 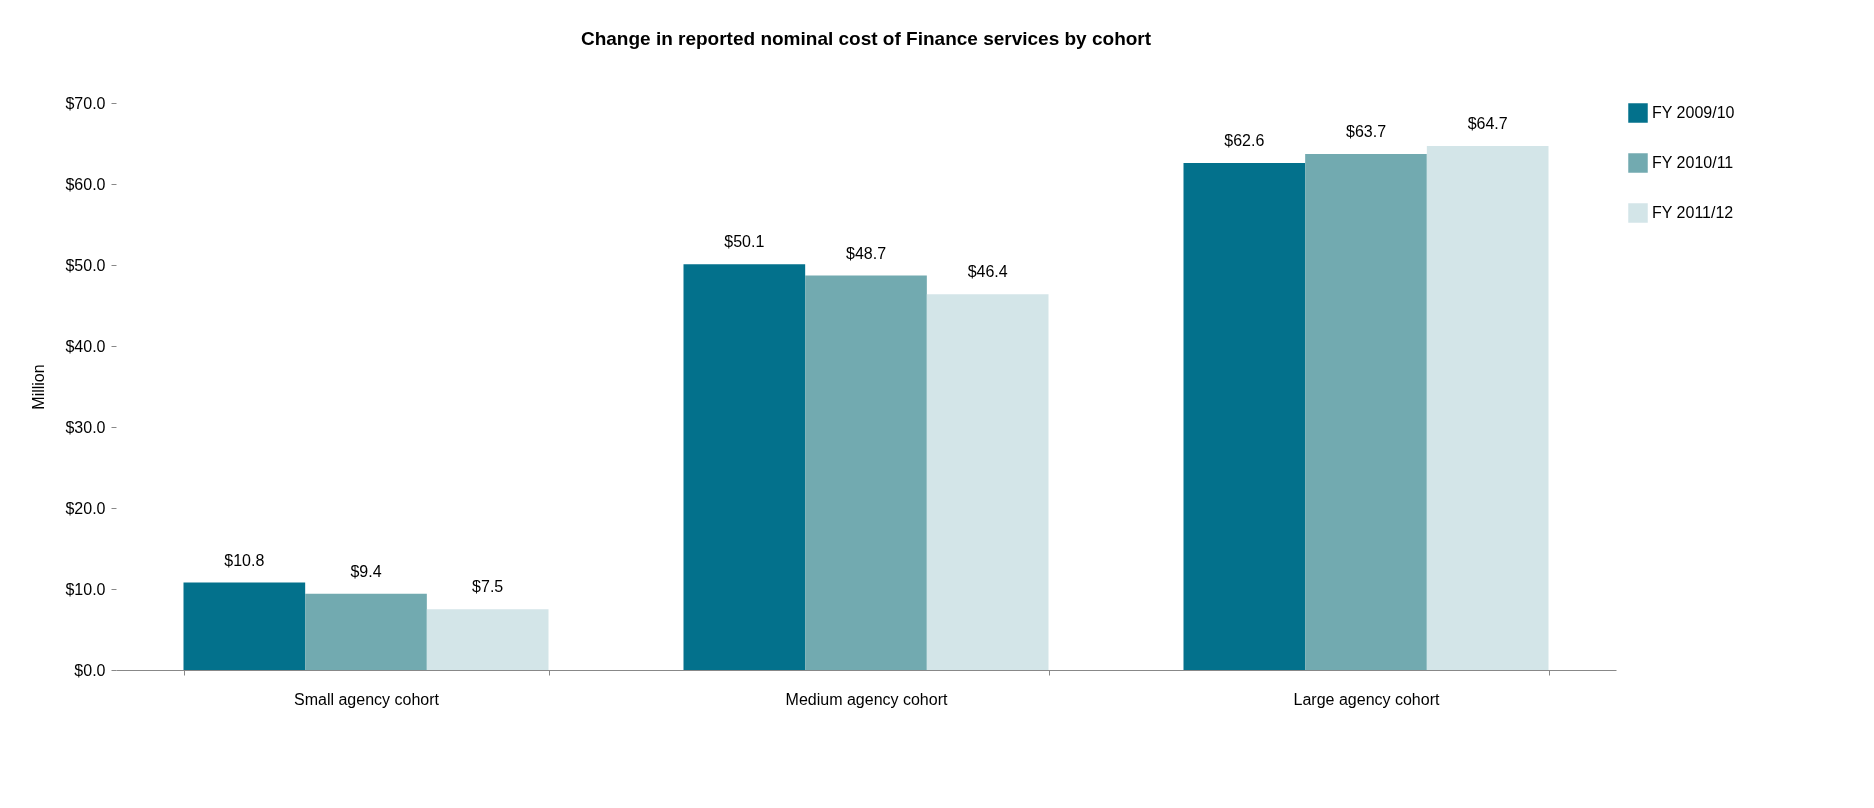 What do you see at coordinates (488, 587) in the screenshot?
I see `data-label: $7.5` at bounding box center [488, 587].